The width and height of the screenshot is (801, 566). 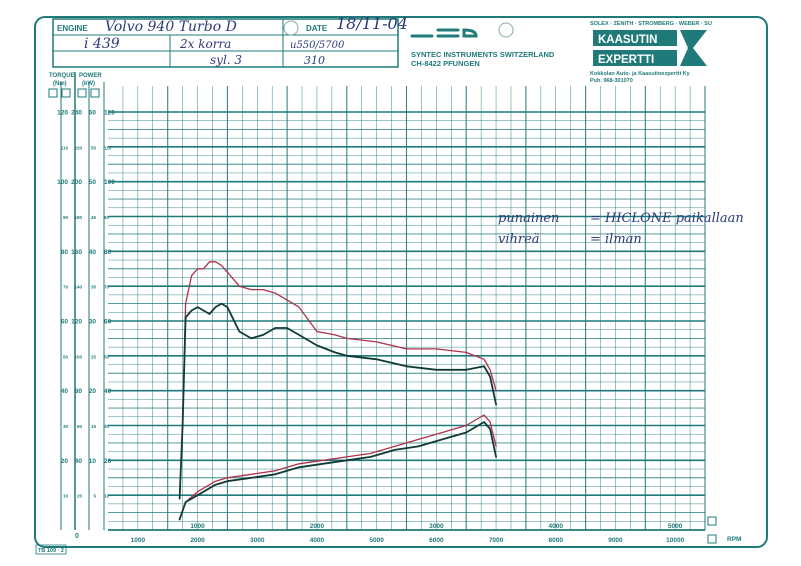 What do you see at coordinates (372, 23) in the screenshot?
I see `date-value: 18/11-04` at bounding box center [372, 23].